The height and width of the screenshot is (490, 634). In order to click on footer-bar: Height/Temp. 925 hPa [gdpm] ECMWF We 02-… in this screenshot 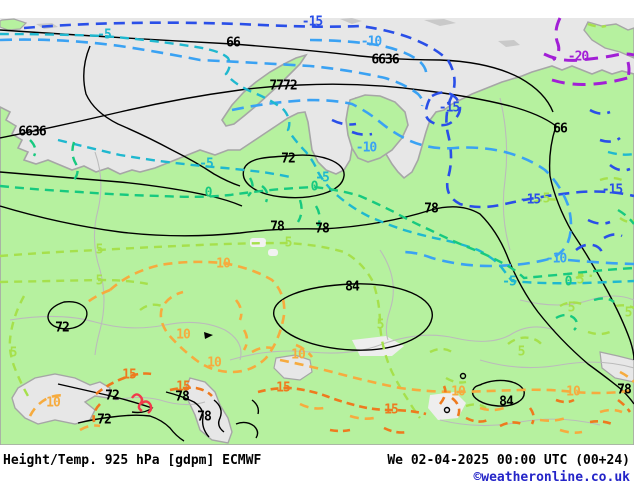, I will do `click(317, 467)`.